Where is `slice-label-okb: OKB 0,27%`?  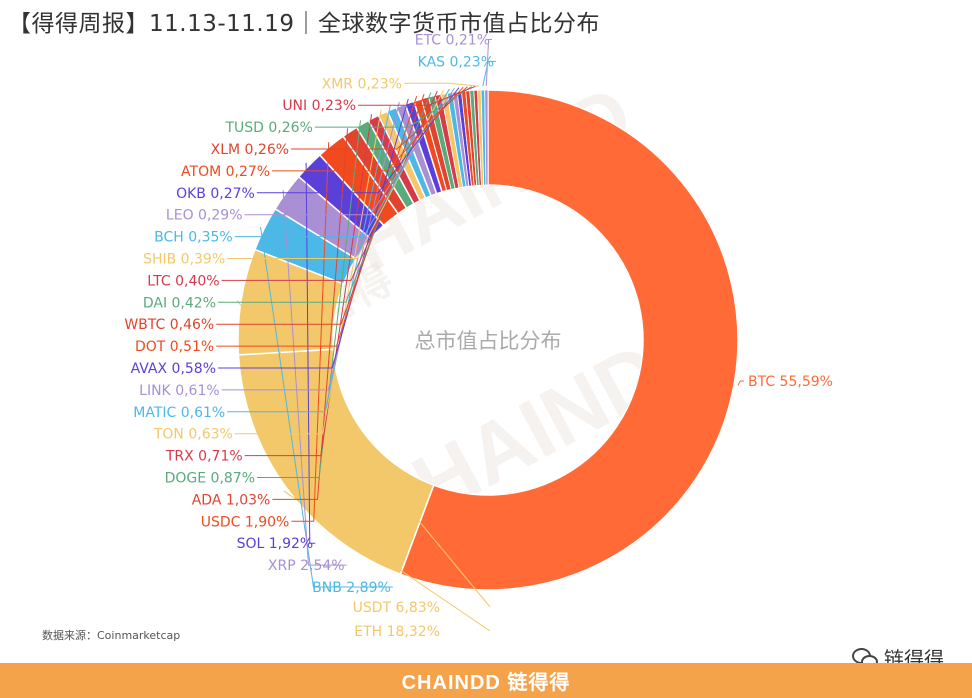 slice-label-okb: OKB 0,27% is located at coordinates (215, 194).